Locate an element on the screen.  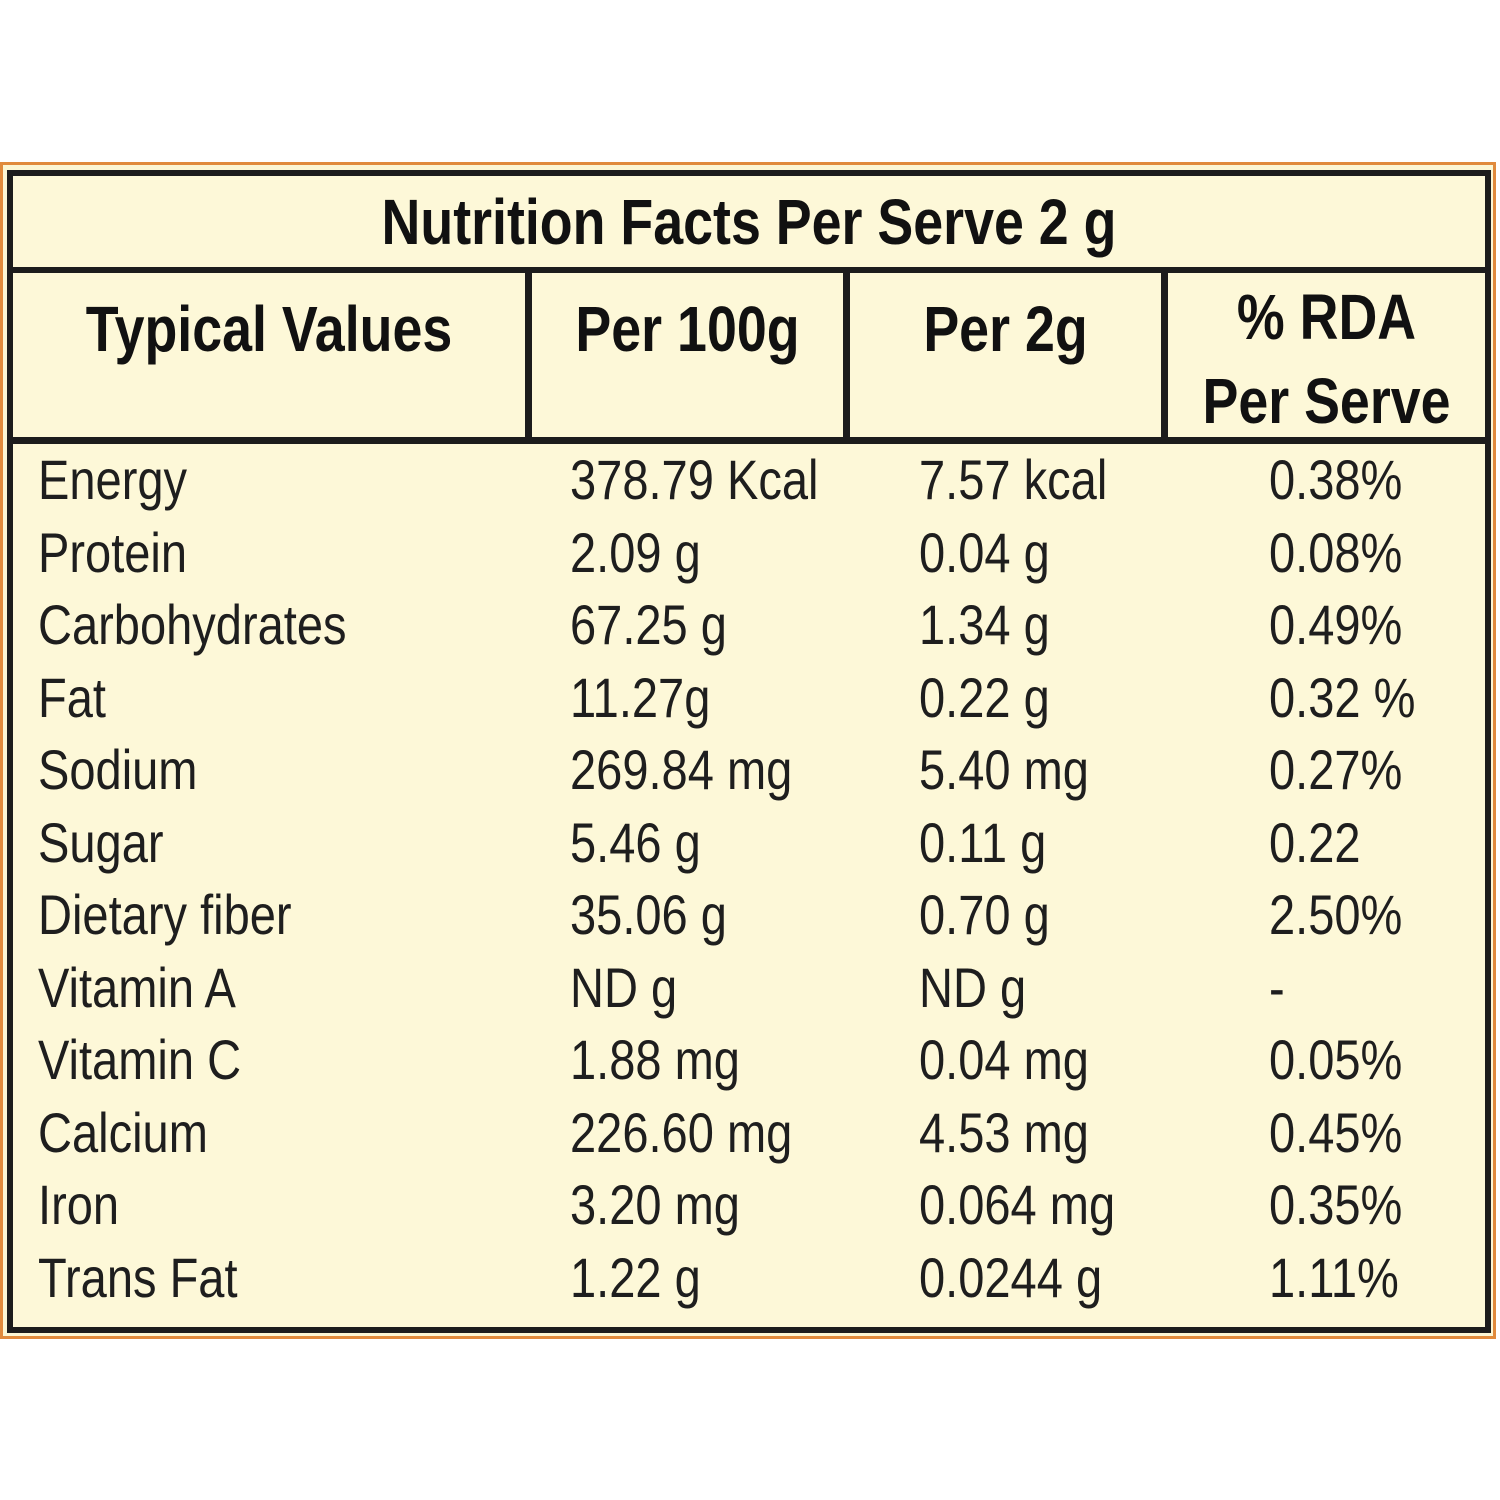
value-rda: 2.50% is located at coordinates (1336, 914).